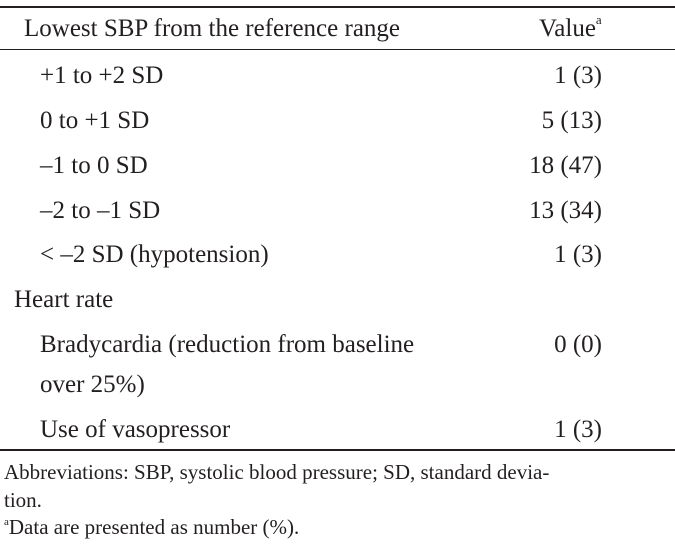  Describe the element at coordinates (102, 75) in the screenshot. I see `row-label-plus1-to-plus2: +1 to +2 SD` at that location.